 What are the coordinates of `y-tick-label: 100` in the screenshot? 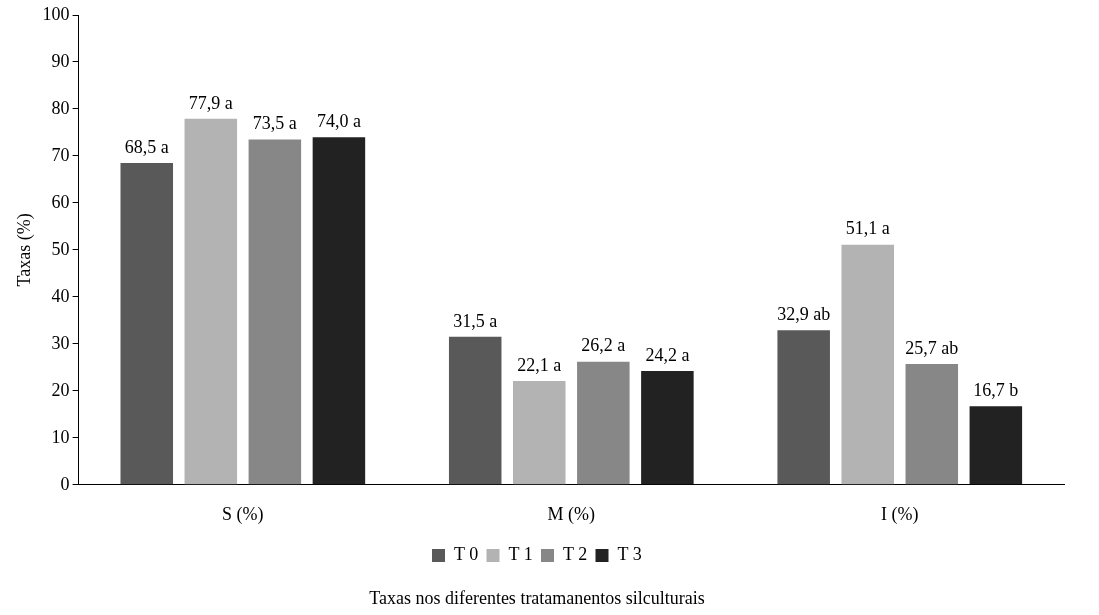 It's located at (56, 13).